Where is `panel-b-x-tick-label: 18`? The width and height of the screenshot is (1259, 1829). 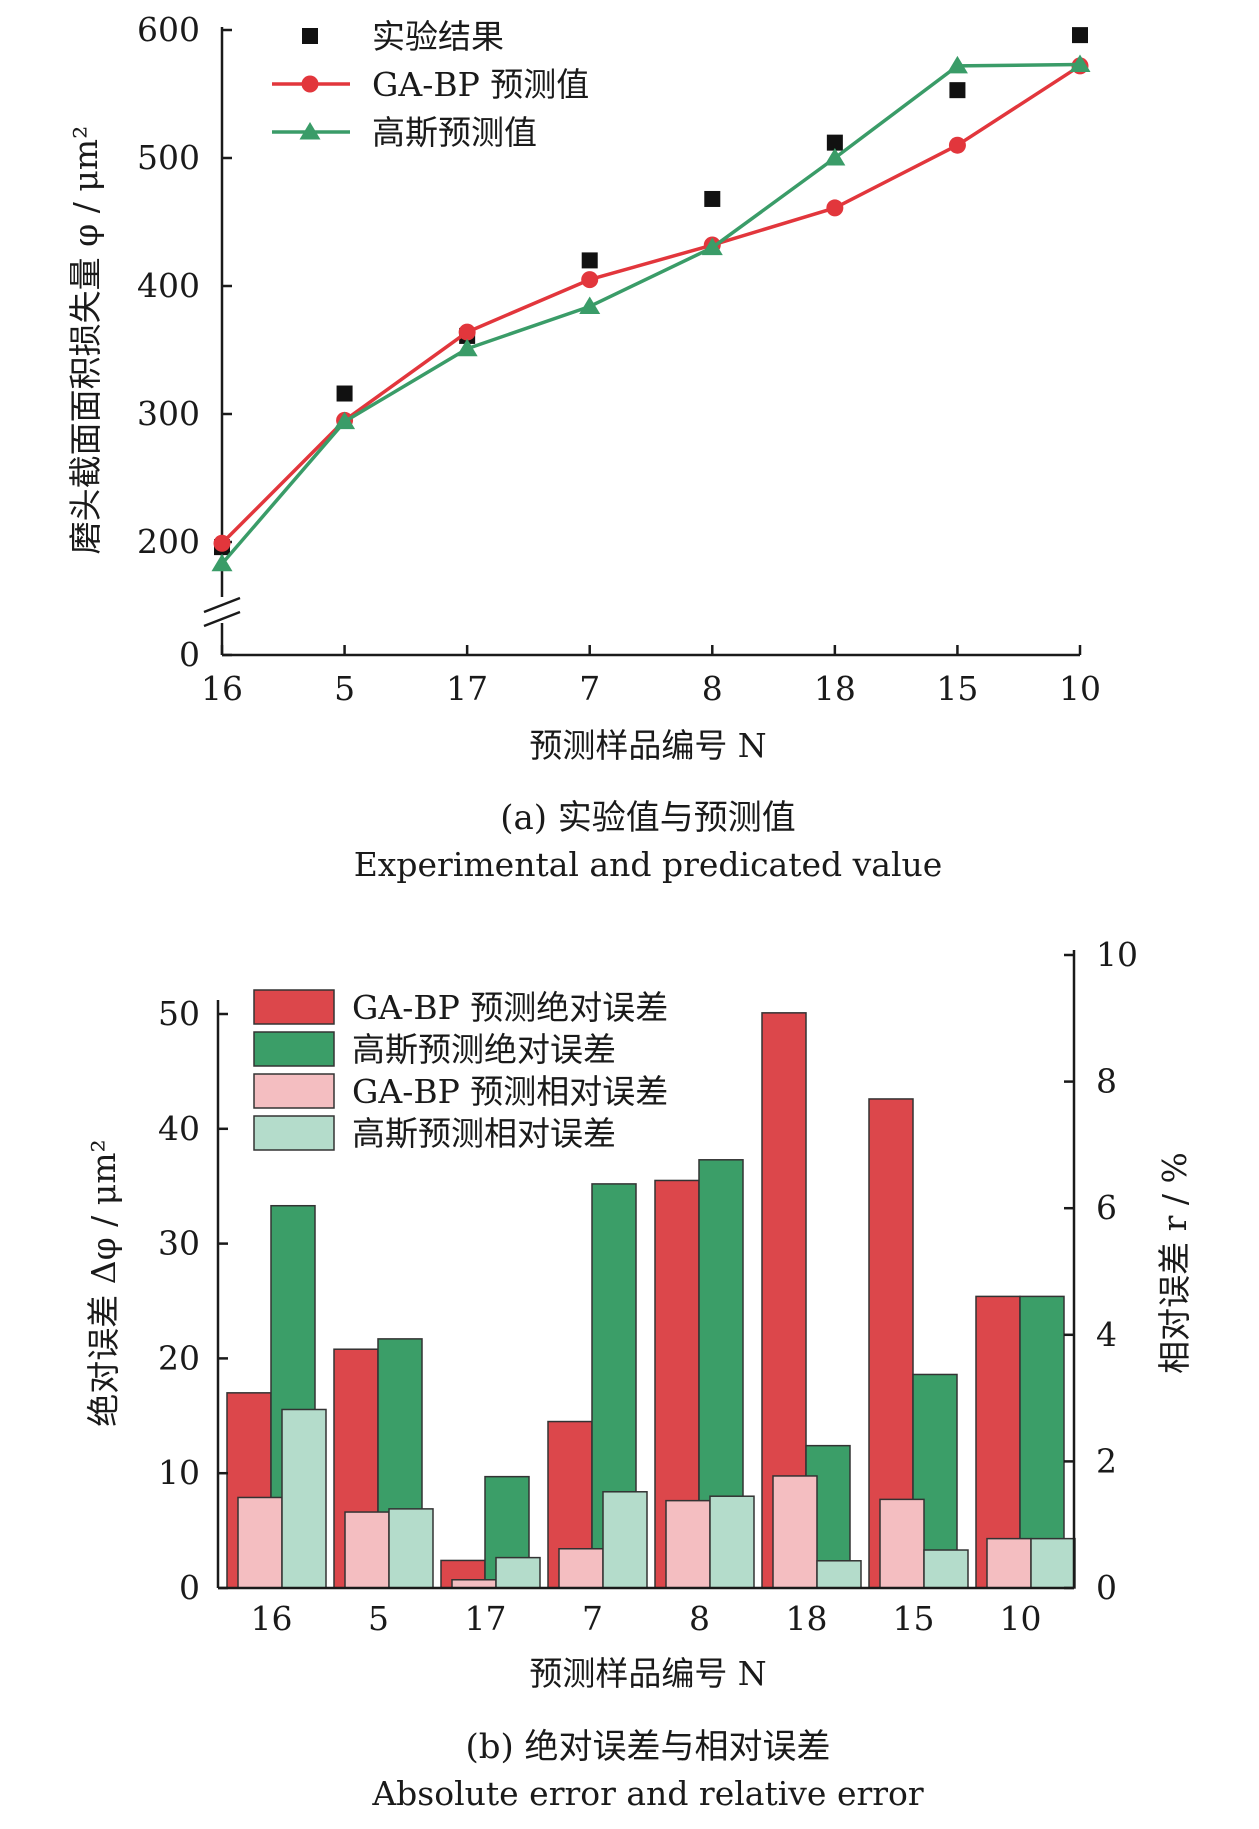
panel-b-x-tick-label: 18 is located at coordinates (807, 1618).